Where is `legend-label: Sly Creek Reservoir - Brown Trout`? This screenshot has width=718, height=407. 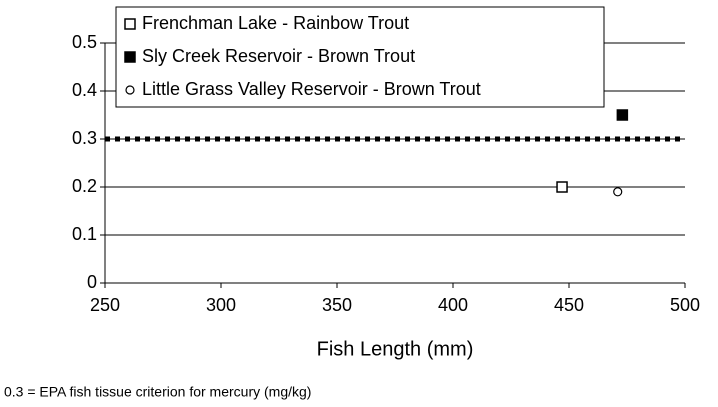 legend-label: Sly Creek Reservoir - Brown Trout is located at coordinates (278, 56).